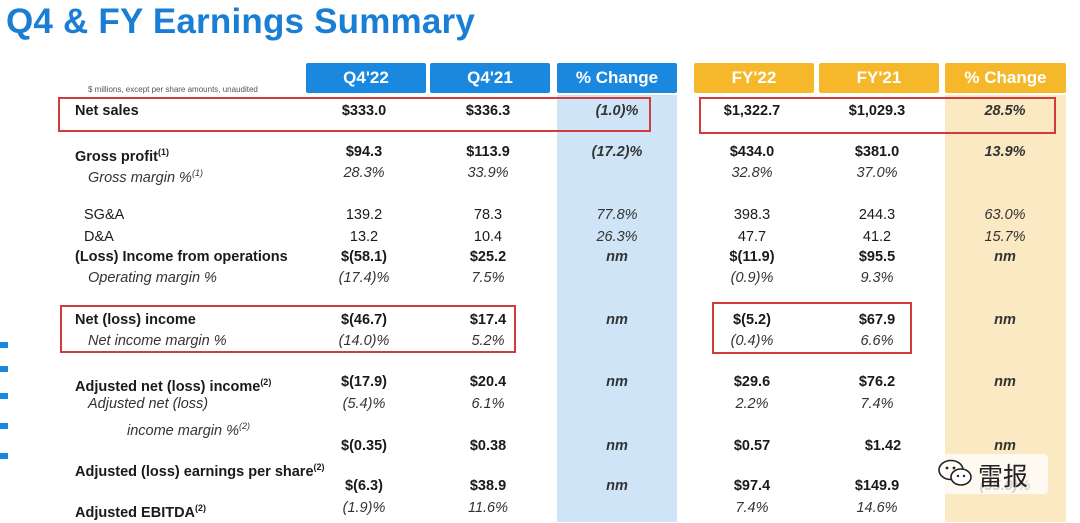 The height and width of the screenshot is (523, 1080). What do you see at coordinates (617, 78) in the screenshot?
I see `header-q4-change: % Change` at bounding box center [617, 78].